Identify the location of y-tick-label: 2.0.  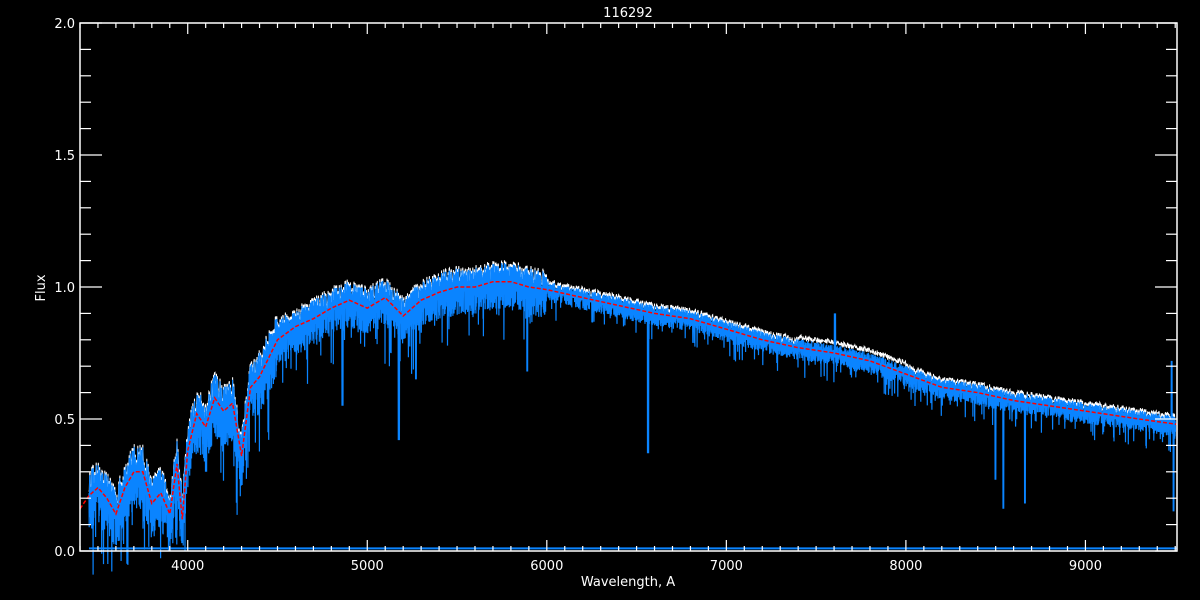
(64, 24).